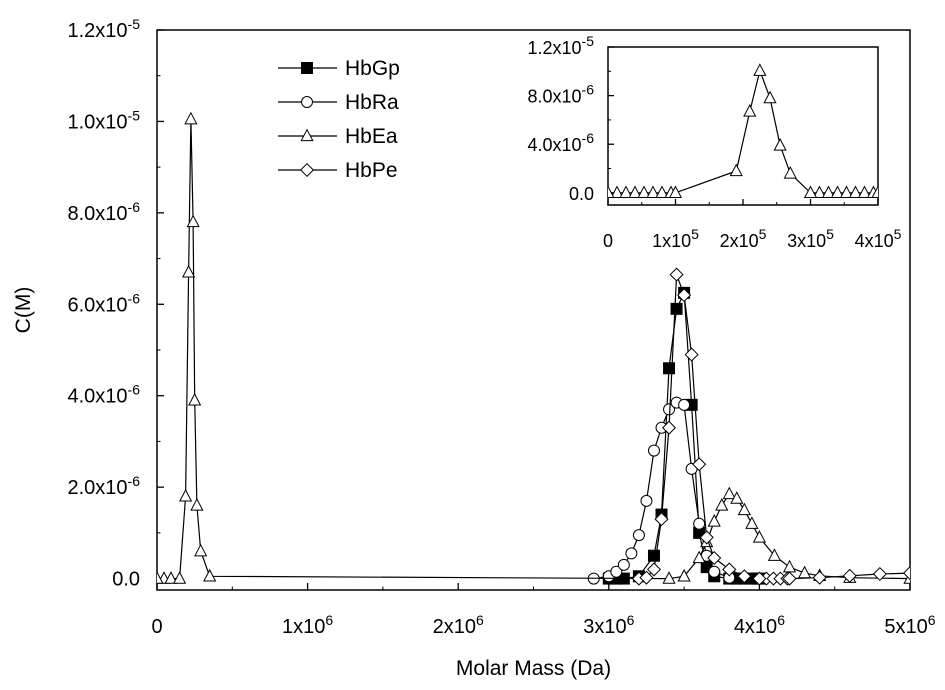  I want to click on legend-marker-hbea, so click(307, 135).